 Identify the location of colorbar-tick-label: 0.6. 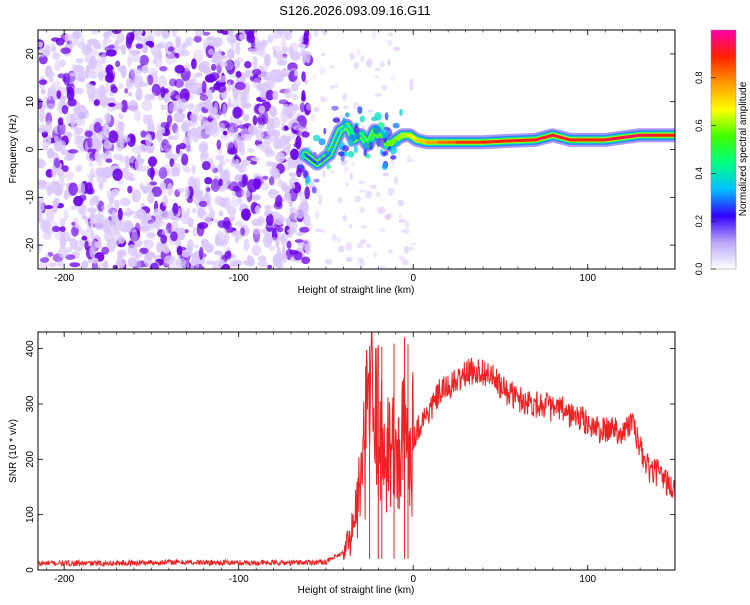
(699, 125).